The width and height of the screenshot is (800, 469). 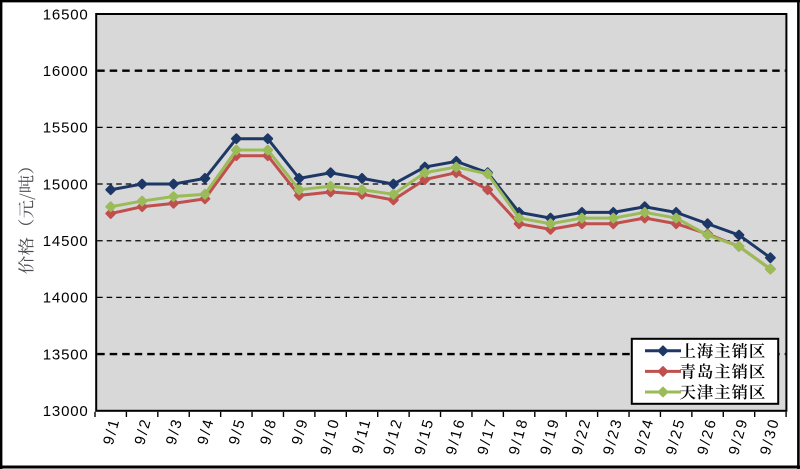 I want to click on svg-text: 9/3, so click(x=175, y=431).